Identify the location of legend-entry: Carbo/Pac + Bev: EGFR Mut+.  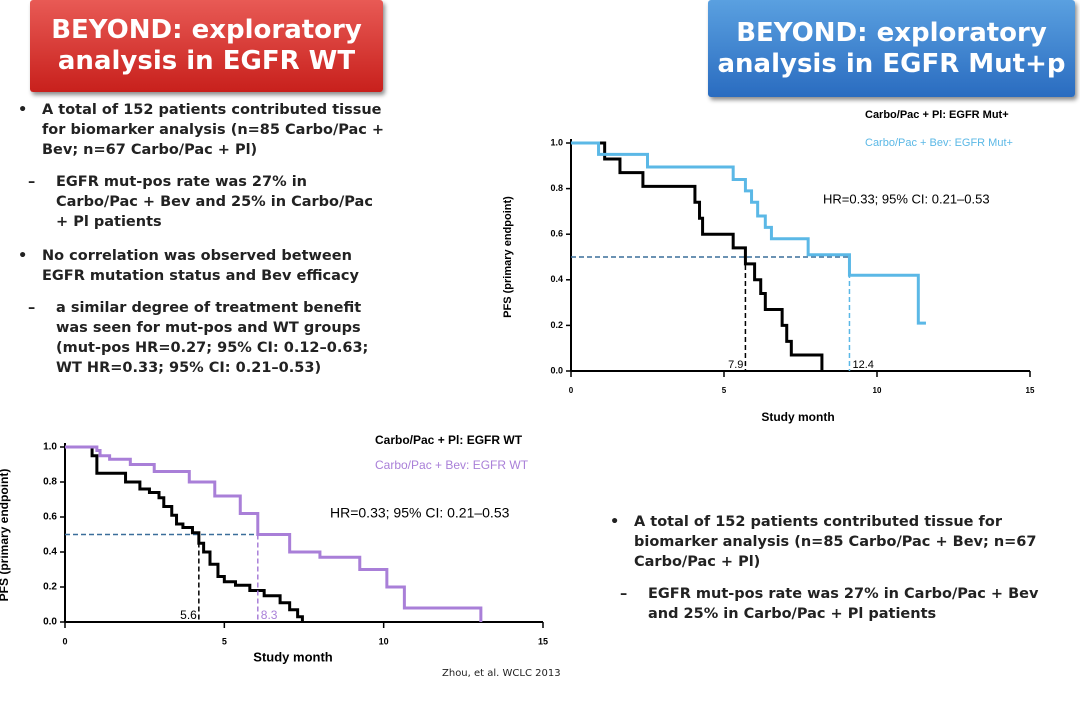
(939, 143).